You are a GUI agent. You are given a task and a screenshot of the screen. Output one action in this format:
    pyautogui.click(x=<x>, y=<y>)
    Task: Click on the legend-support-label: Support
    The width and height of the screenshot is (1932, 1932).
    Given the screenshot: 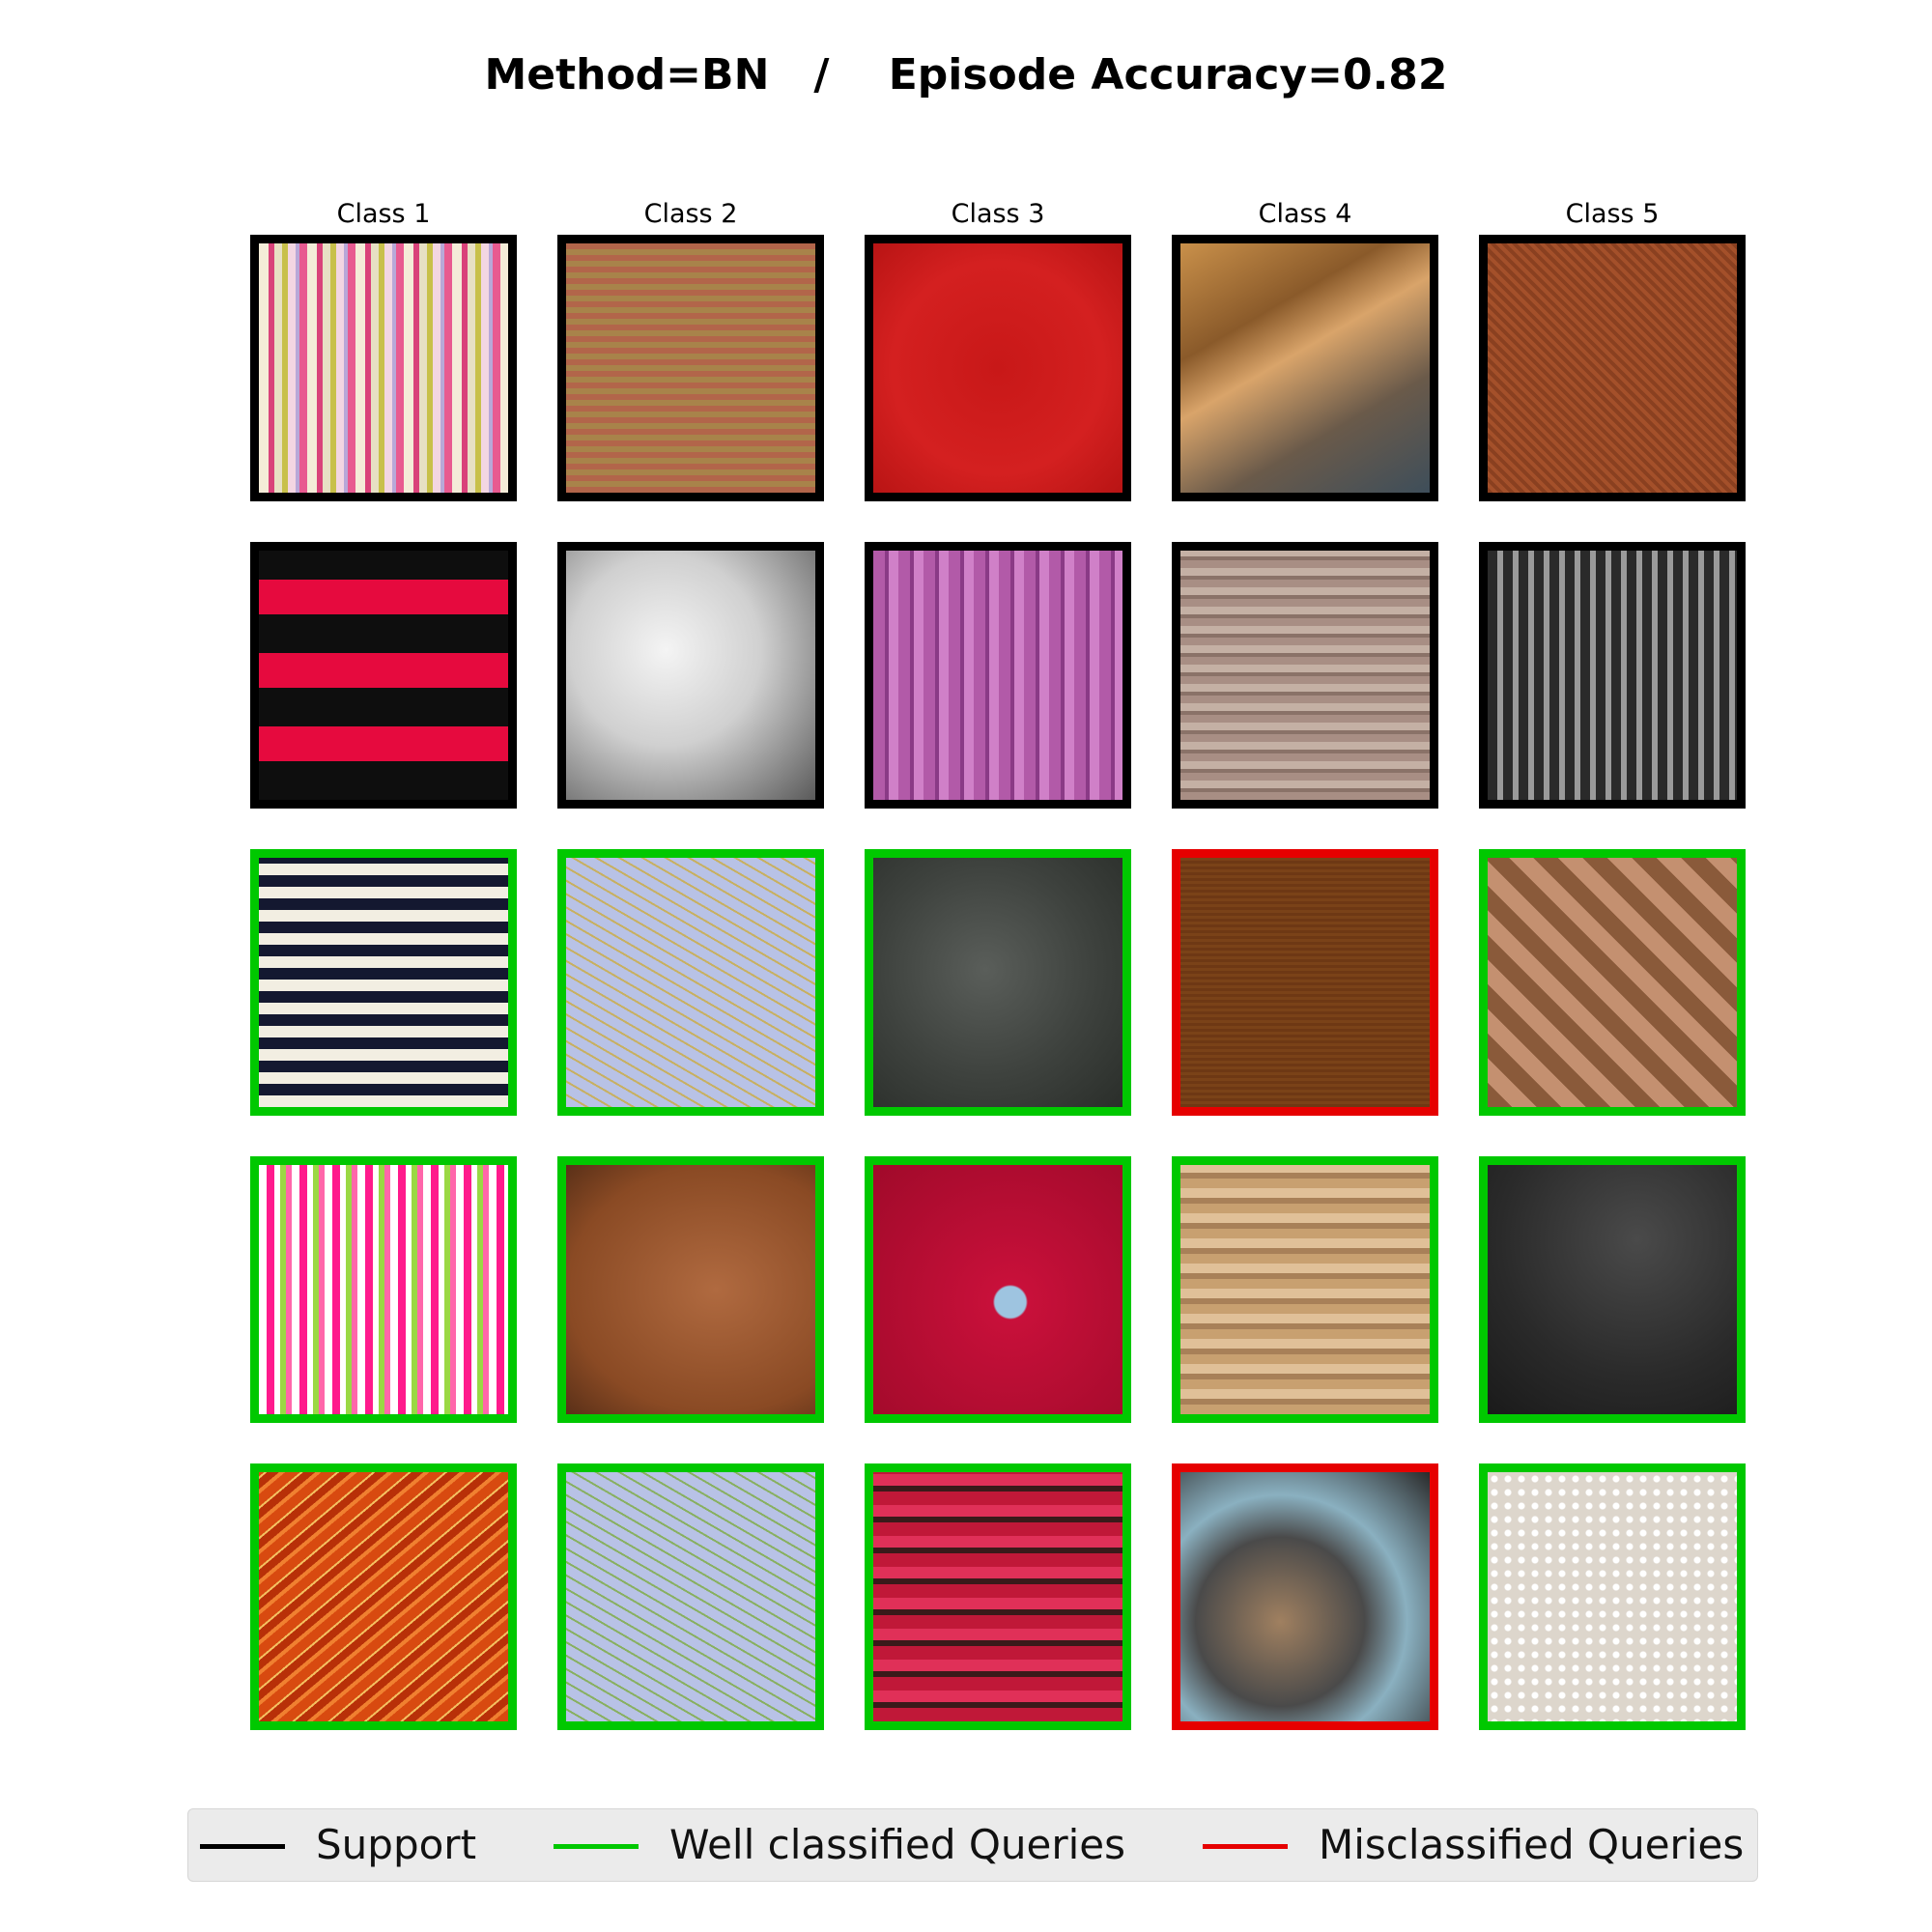 What is the action you would take?
    pyautogui.click(x=396, y=1844)
    